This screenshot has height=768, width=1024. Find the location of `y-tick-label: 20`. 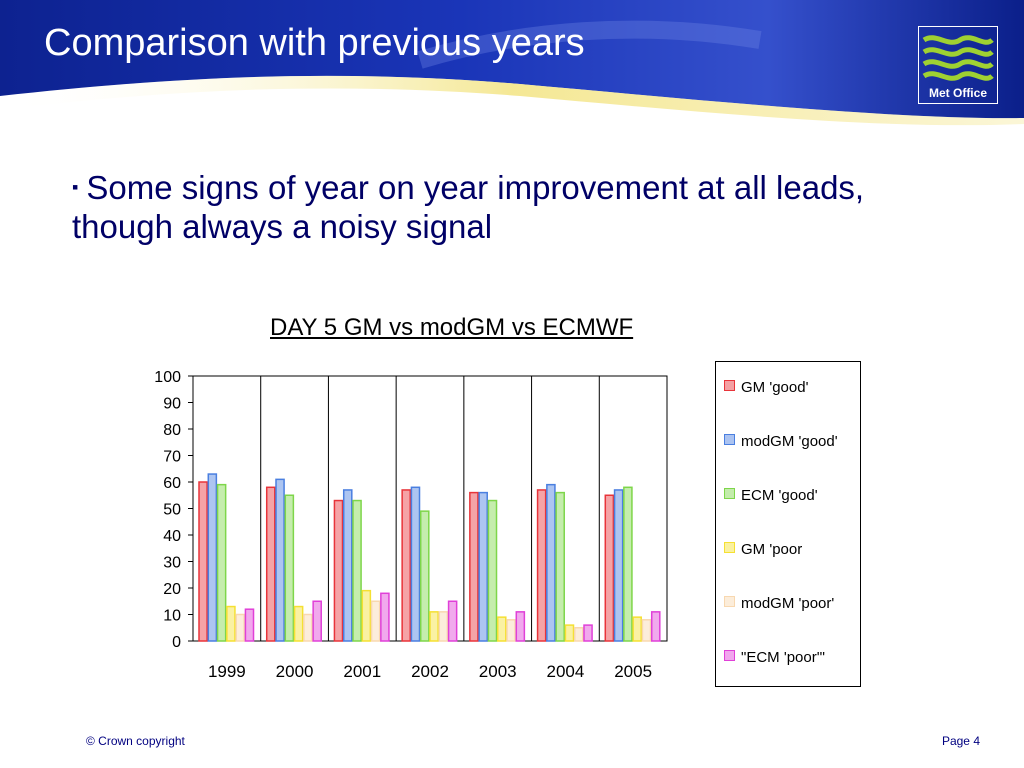

y-tick-label: 20 is located at coordinates (172, 589).